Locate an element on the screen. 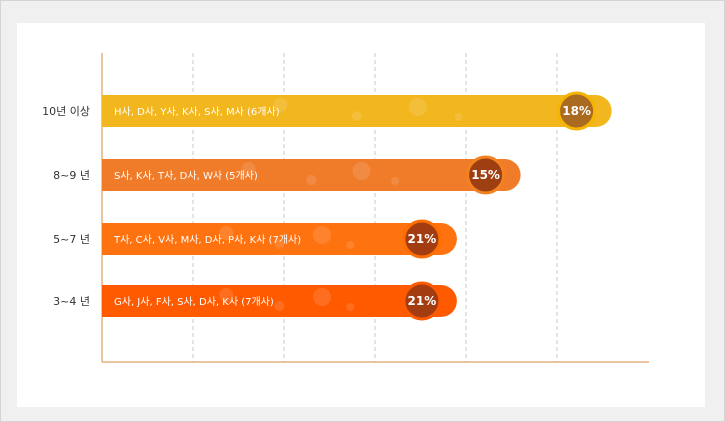 The image size is (725, 422). bar-label: S사, K사, T사, D사, W사 (5개사) is located at coordinates (186, 176).